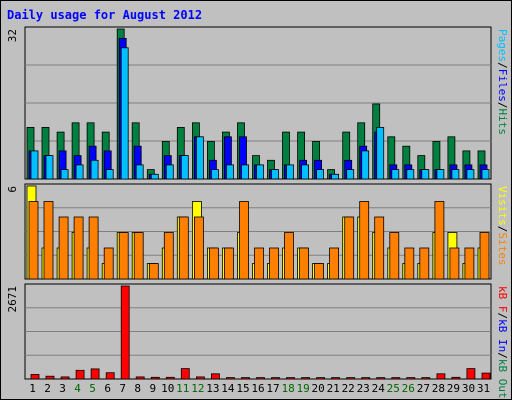 The width and height of the screenshot is (512, 400). I want to click on x-tick-label: 22, so click(348, 388).